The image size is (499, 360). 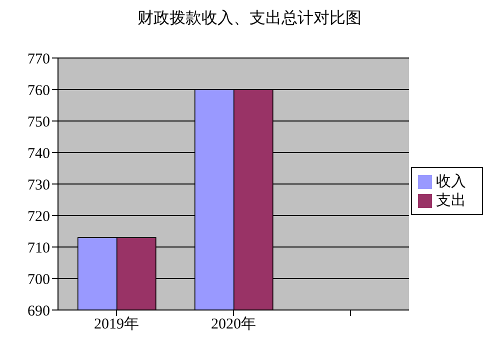 What do you see at coordinates (39, 59) in the screenshot?
I see `y-tick-label: 770` at bounding box center [39, 59].